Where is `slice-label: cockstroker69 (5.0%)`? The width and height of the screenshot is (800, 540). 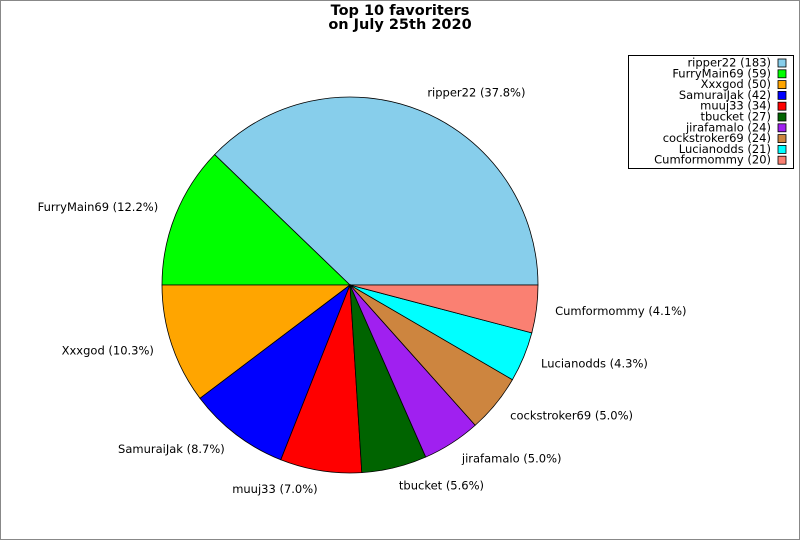
slice-label: cockstroker69 (5.0%) is located at coordinates (571, 415).